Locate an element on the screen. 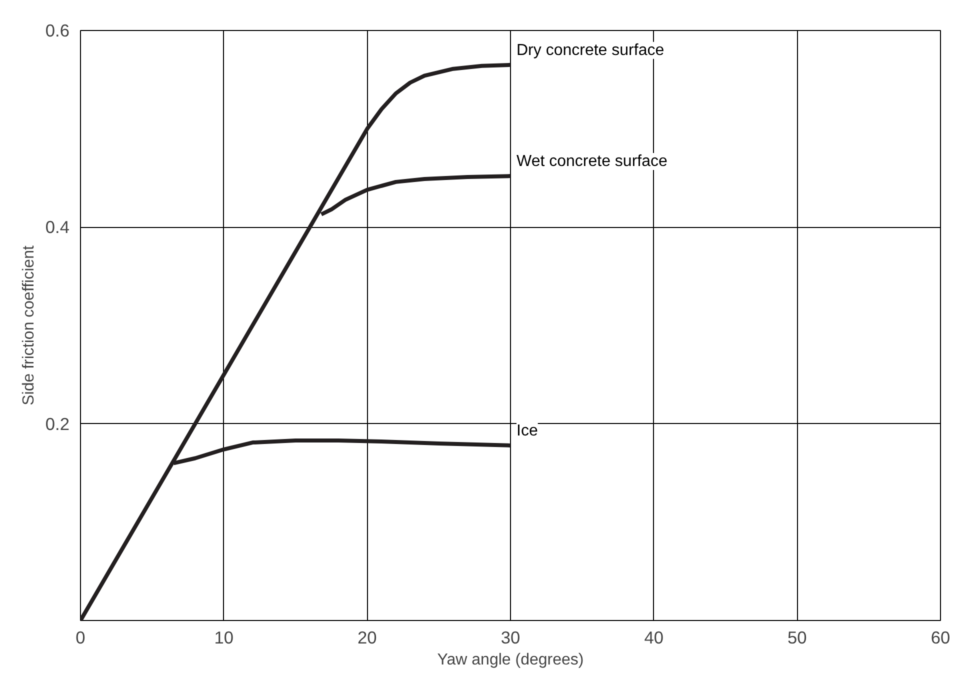 This screenshot has width=967, height=687. x-tick-label: 0 is located at coordinates (81, 638).